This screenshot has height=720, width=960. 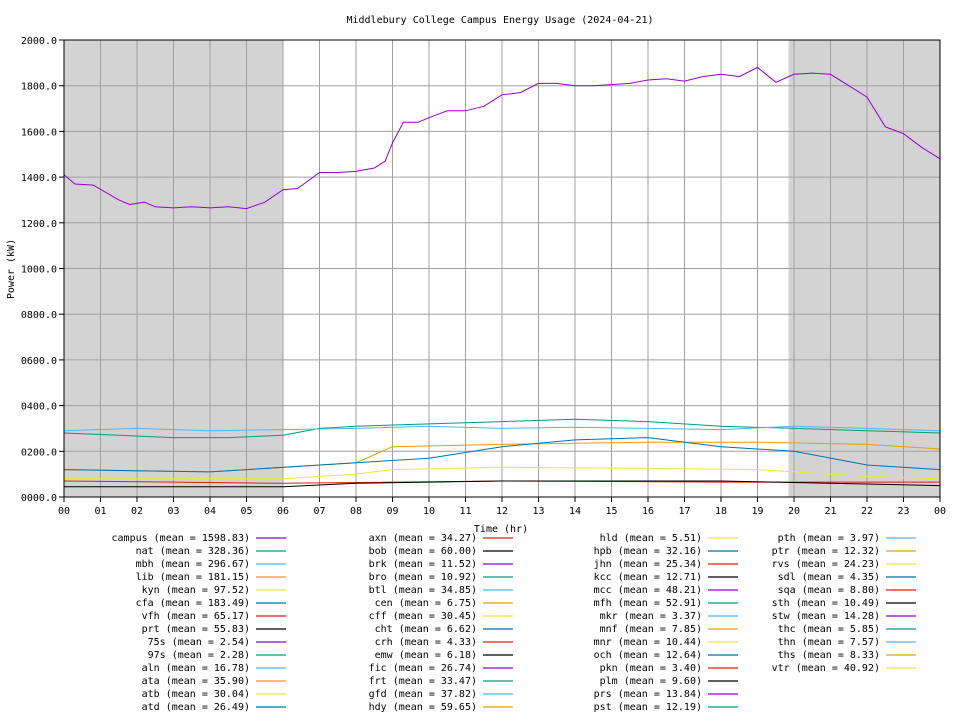 What do you see at coordinates (575, 511) in the screenshot?
I see `x-tick-label: 14` at bounding box center [575, 511].